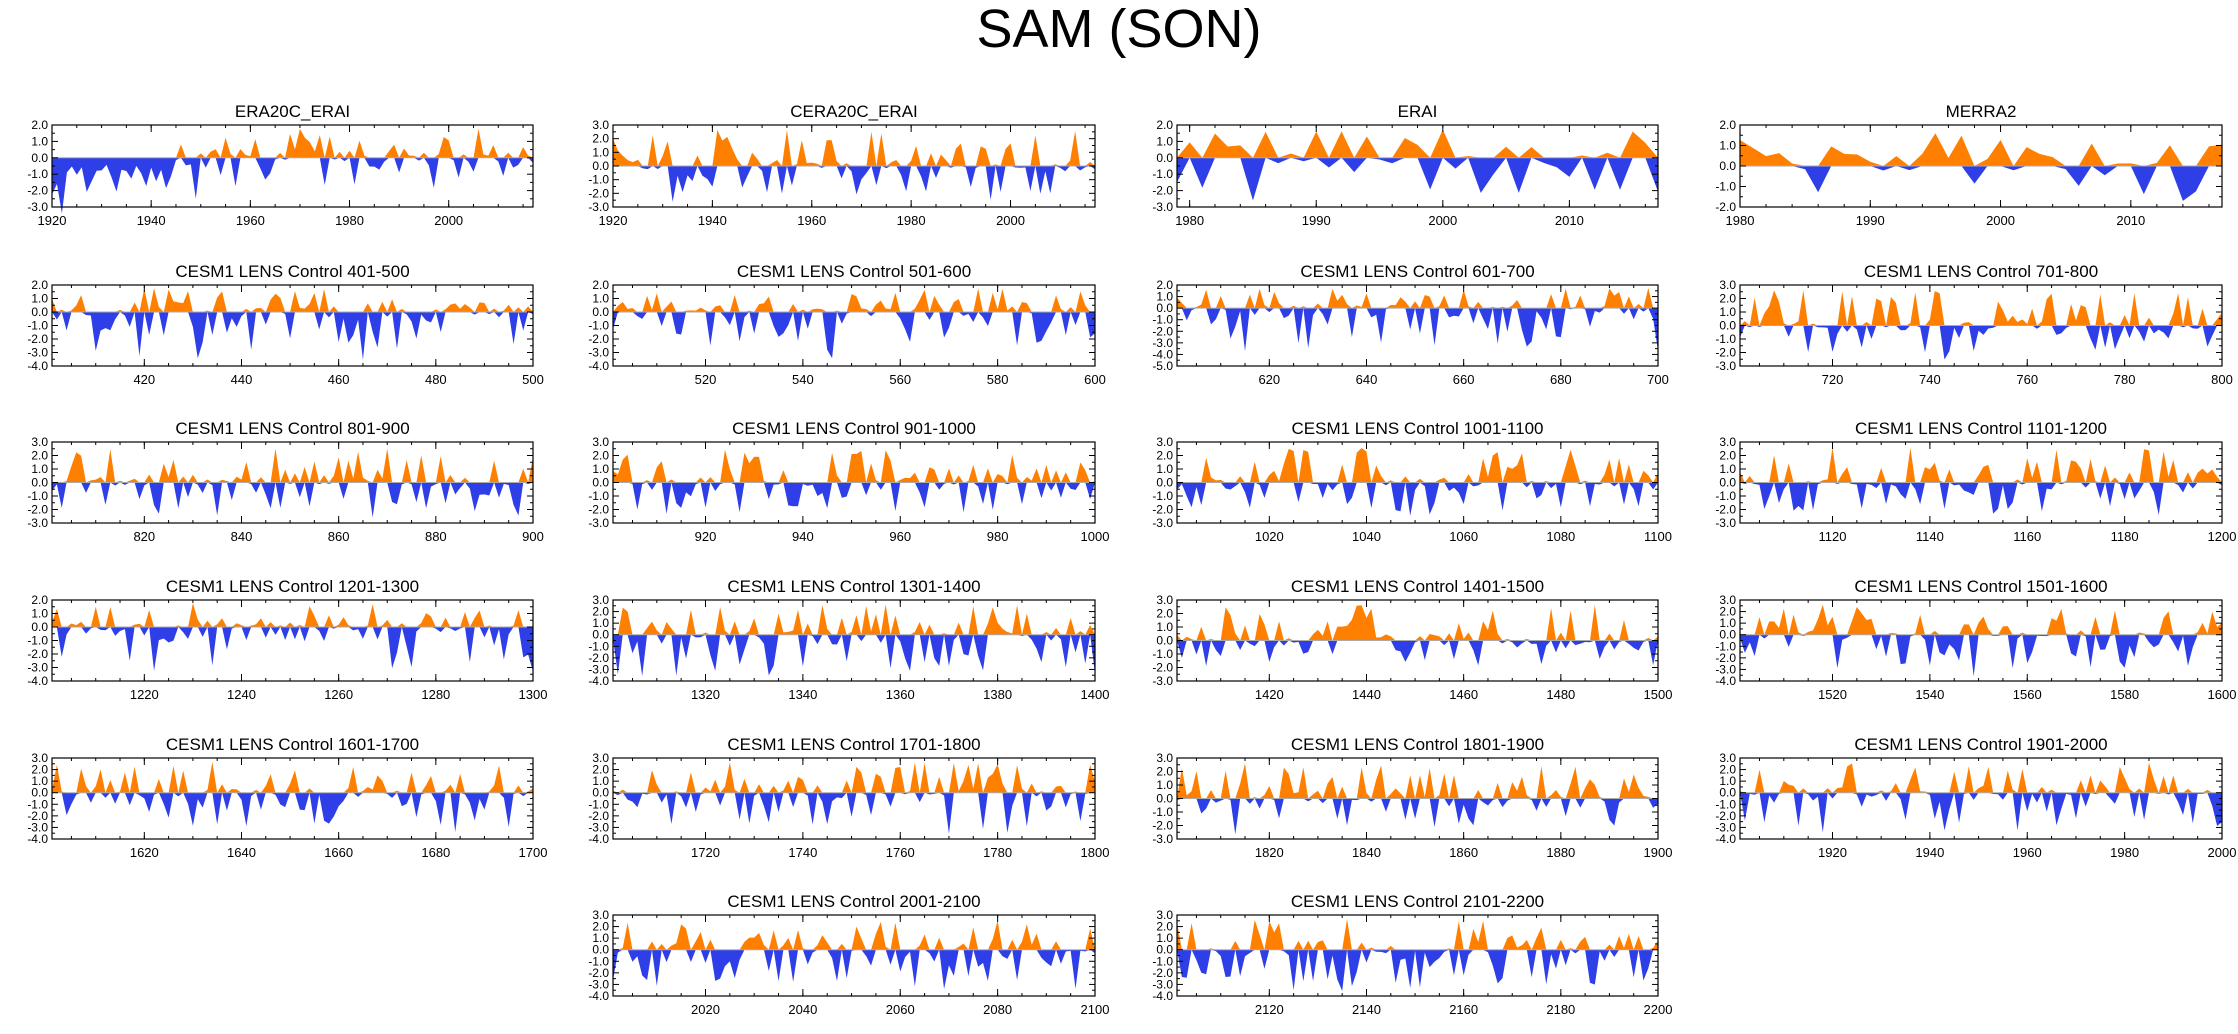 Image resolution: width=2238 pixels, height=1034 pixels. Describe the element at coordinates (144, 536) in the screenshot. I see `x-tick-label: 820` at that location.